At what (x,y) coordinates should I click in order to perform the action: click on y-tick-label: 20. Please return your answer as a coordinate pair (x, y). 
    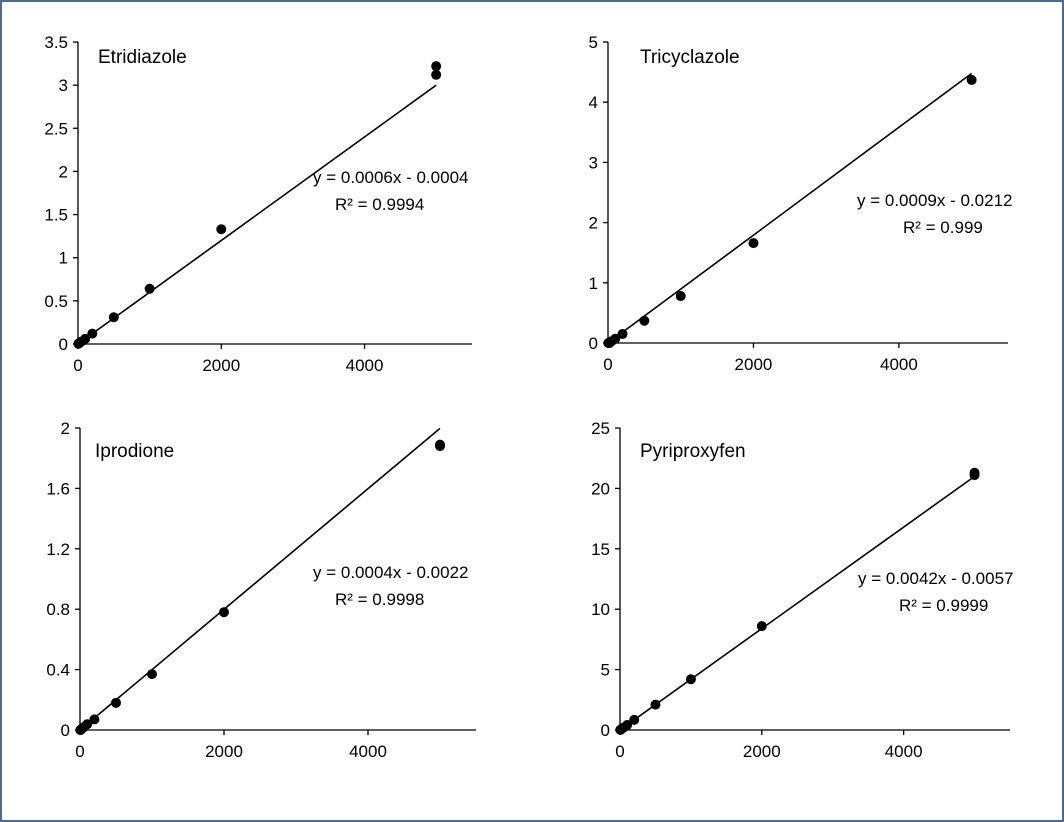
    Looking at the image, I should click on (600, 488).